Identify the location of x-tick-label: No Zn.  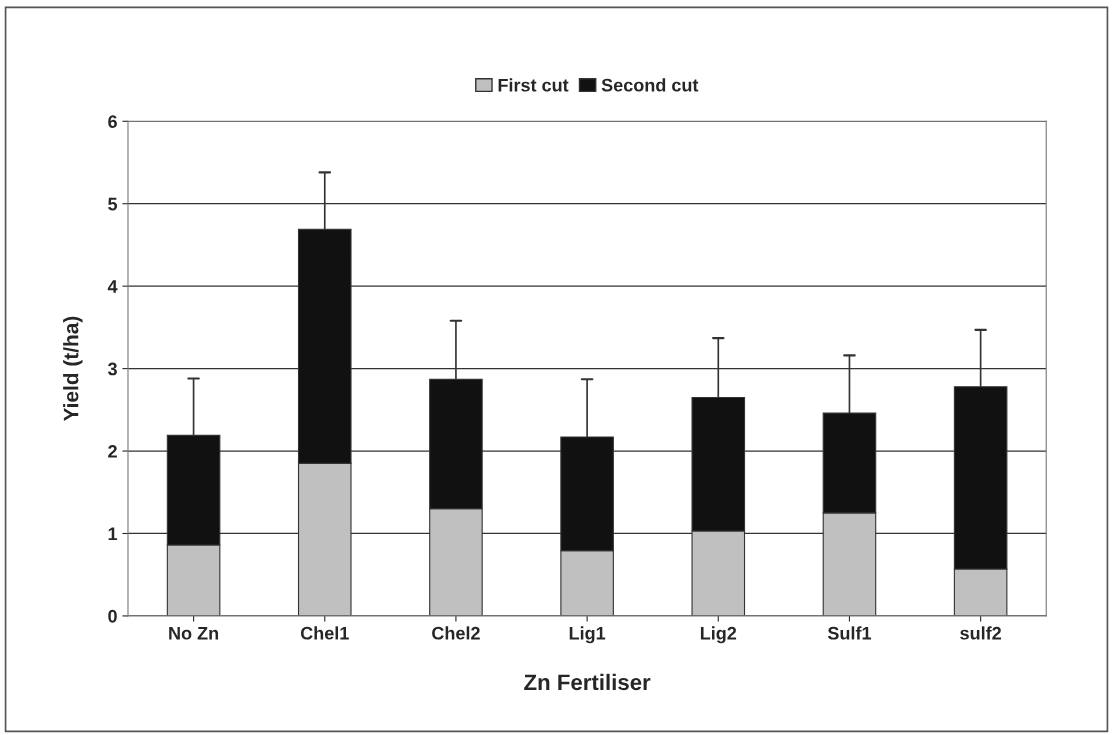
(194, 633).